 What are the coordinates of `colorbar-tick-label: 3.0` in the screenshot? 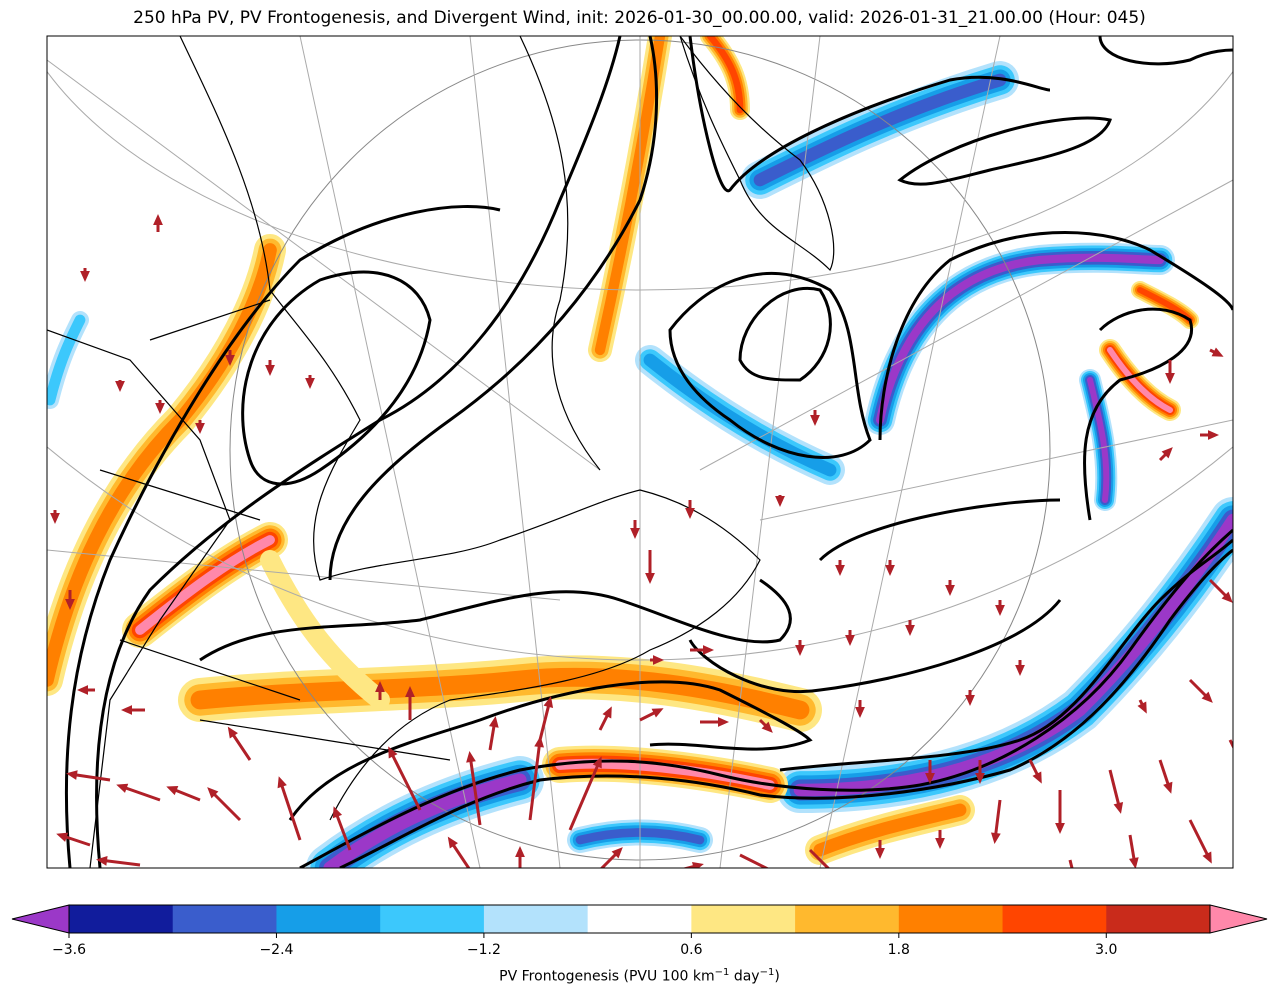 It's located at (1106, 950).